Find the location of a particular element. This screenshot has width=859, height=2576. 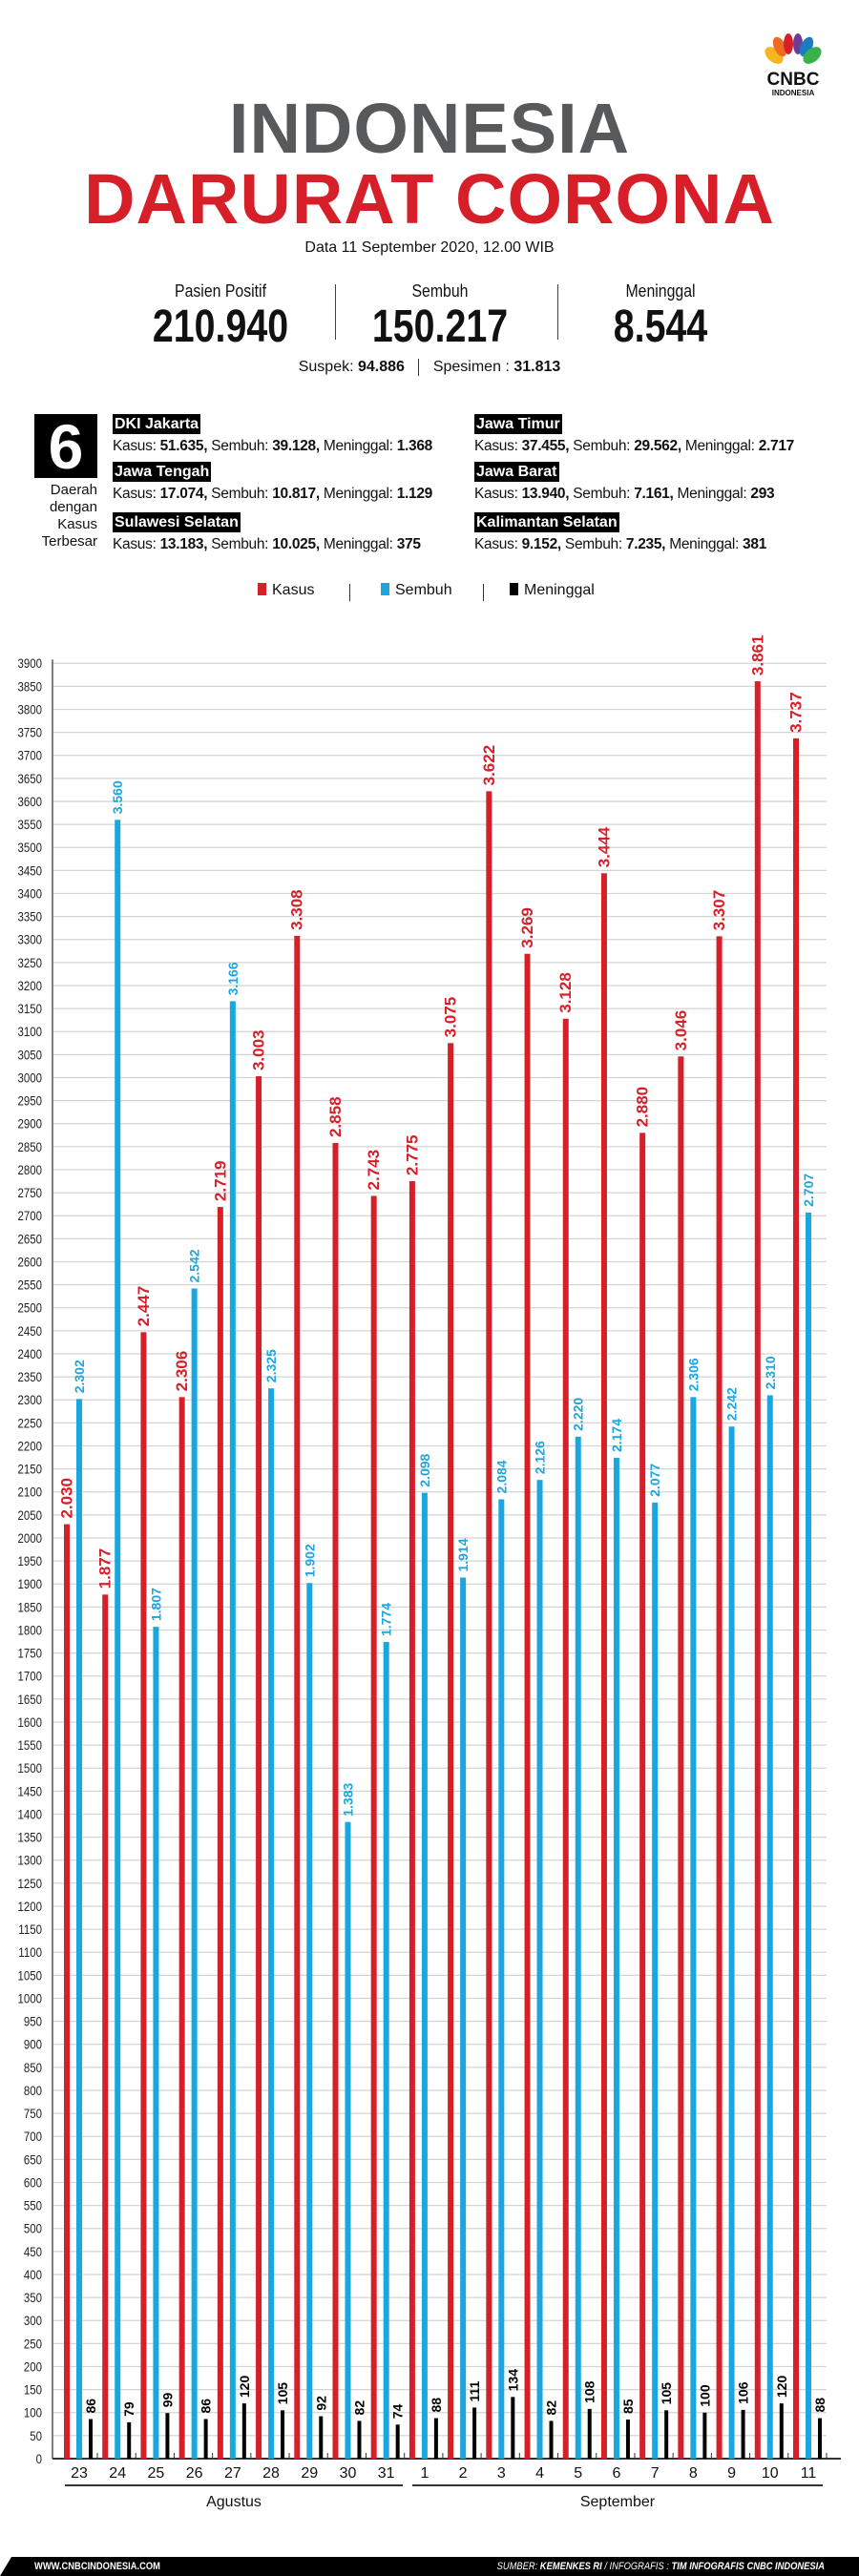

y-tick-label: 3000 is located at coordinates (29, 1077).